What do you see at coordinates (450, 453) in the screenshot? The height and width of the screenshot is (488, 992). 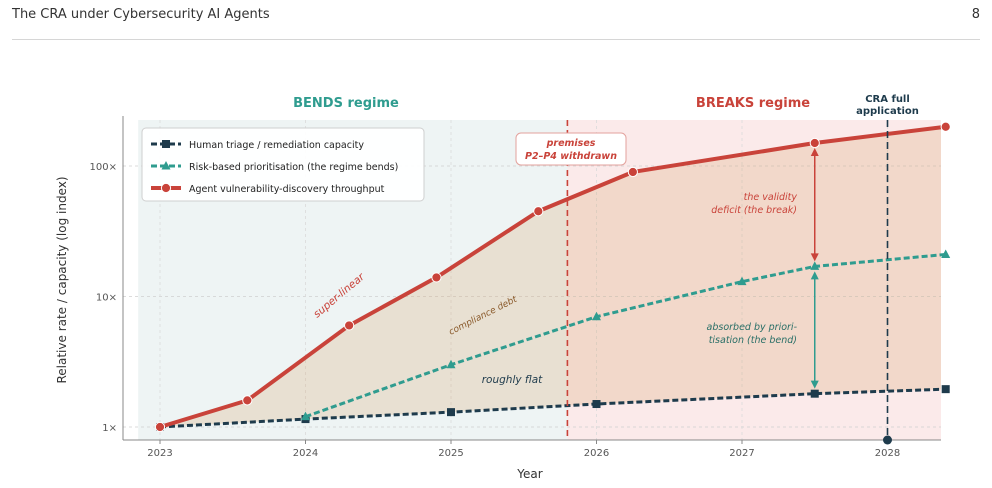 I see `x-tick-label: 2025` at bounding box center [450, 453].